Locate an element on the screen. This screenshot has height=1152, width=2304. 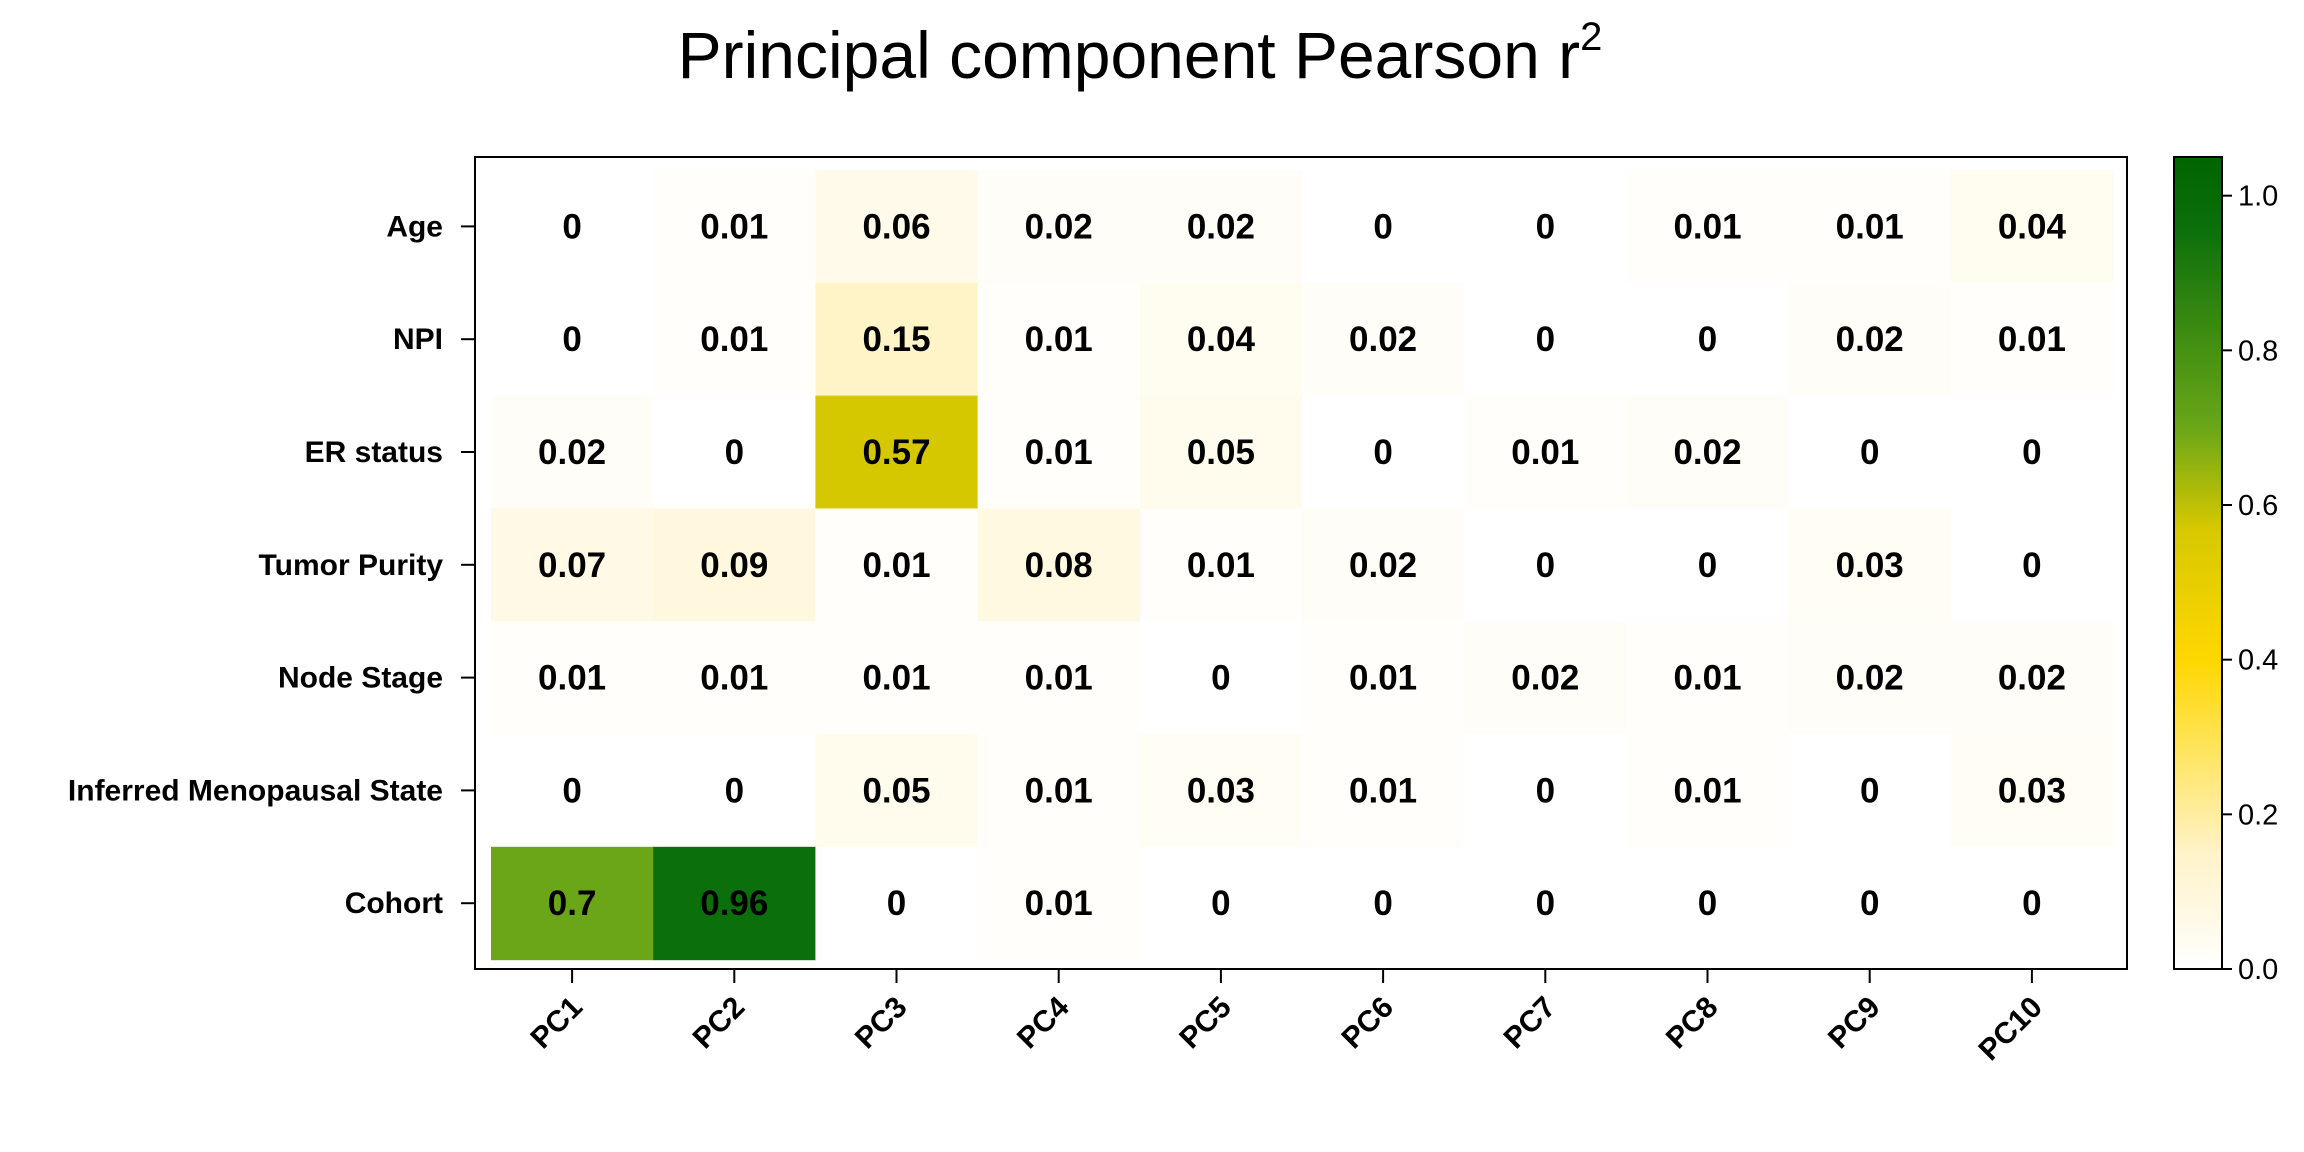
row-label: Inferred Menopausal State is located at coordinates (255, 790).